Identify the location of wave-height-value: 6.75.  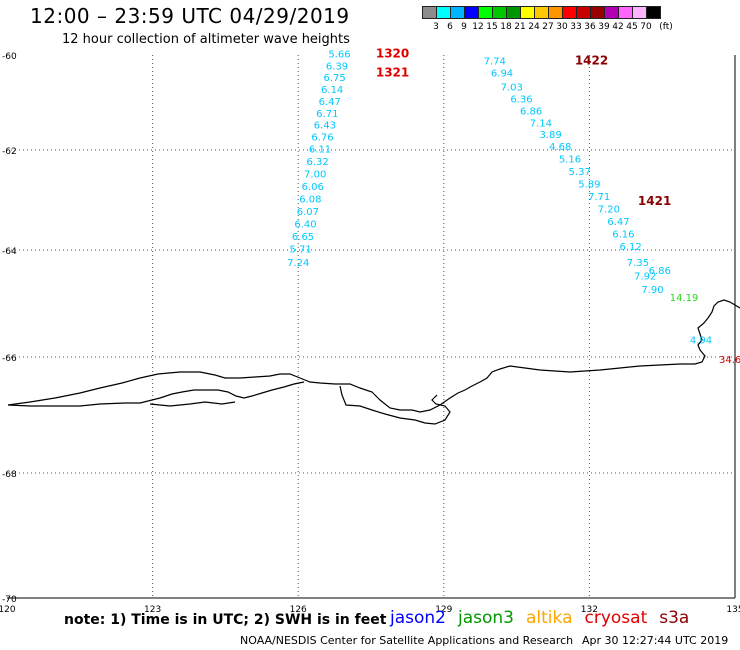
(334, 78).